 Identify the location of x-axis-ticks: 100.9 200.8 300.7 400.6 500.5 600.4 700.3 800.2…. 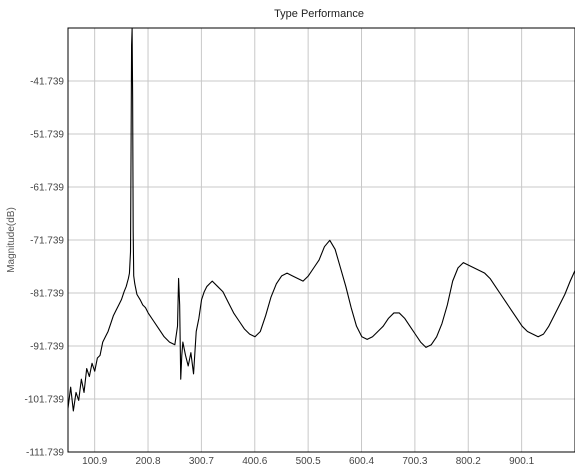
(308, 461).